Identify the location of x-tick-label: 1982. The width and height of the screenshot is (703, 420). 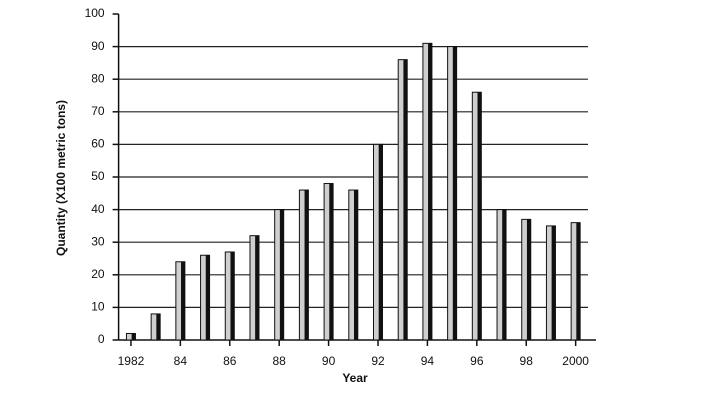
(131, 361).